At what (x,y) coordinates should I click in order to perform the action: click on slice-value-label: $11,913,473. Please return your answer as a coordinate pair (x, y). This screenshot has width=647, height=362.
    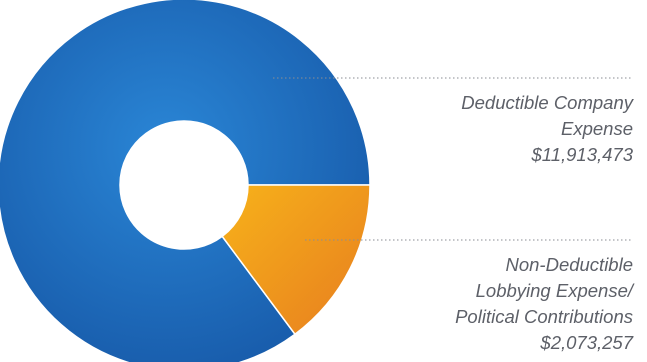
    Looking at the image, I should click on (582, 154).